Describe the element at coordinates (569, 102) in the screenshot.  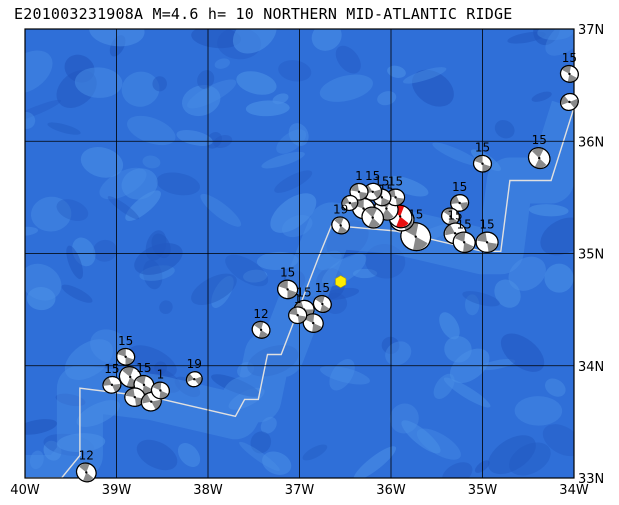
I see `focal-mechanism` at that location.